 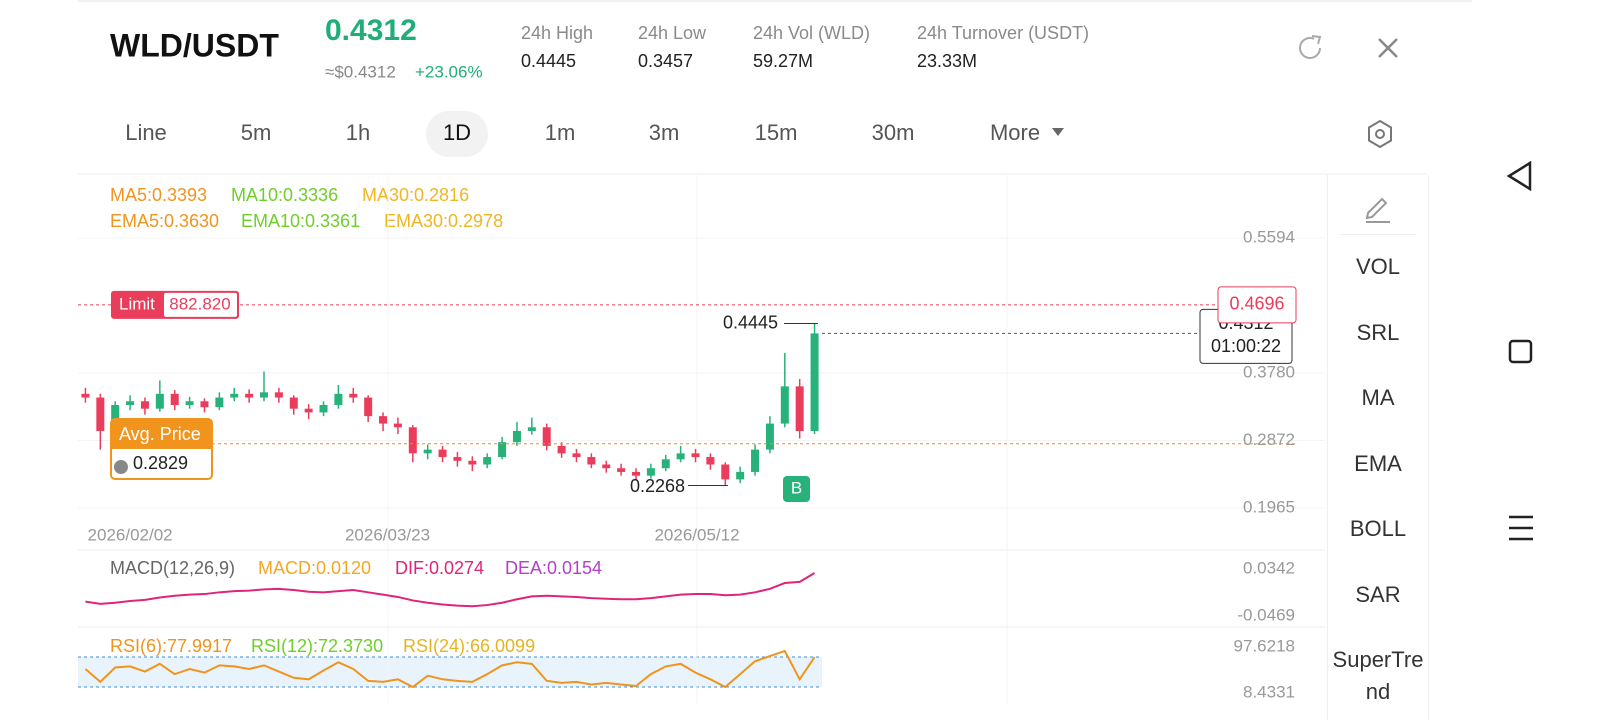 I want to click on tab: 30m, so click(x=893, y=132).